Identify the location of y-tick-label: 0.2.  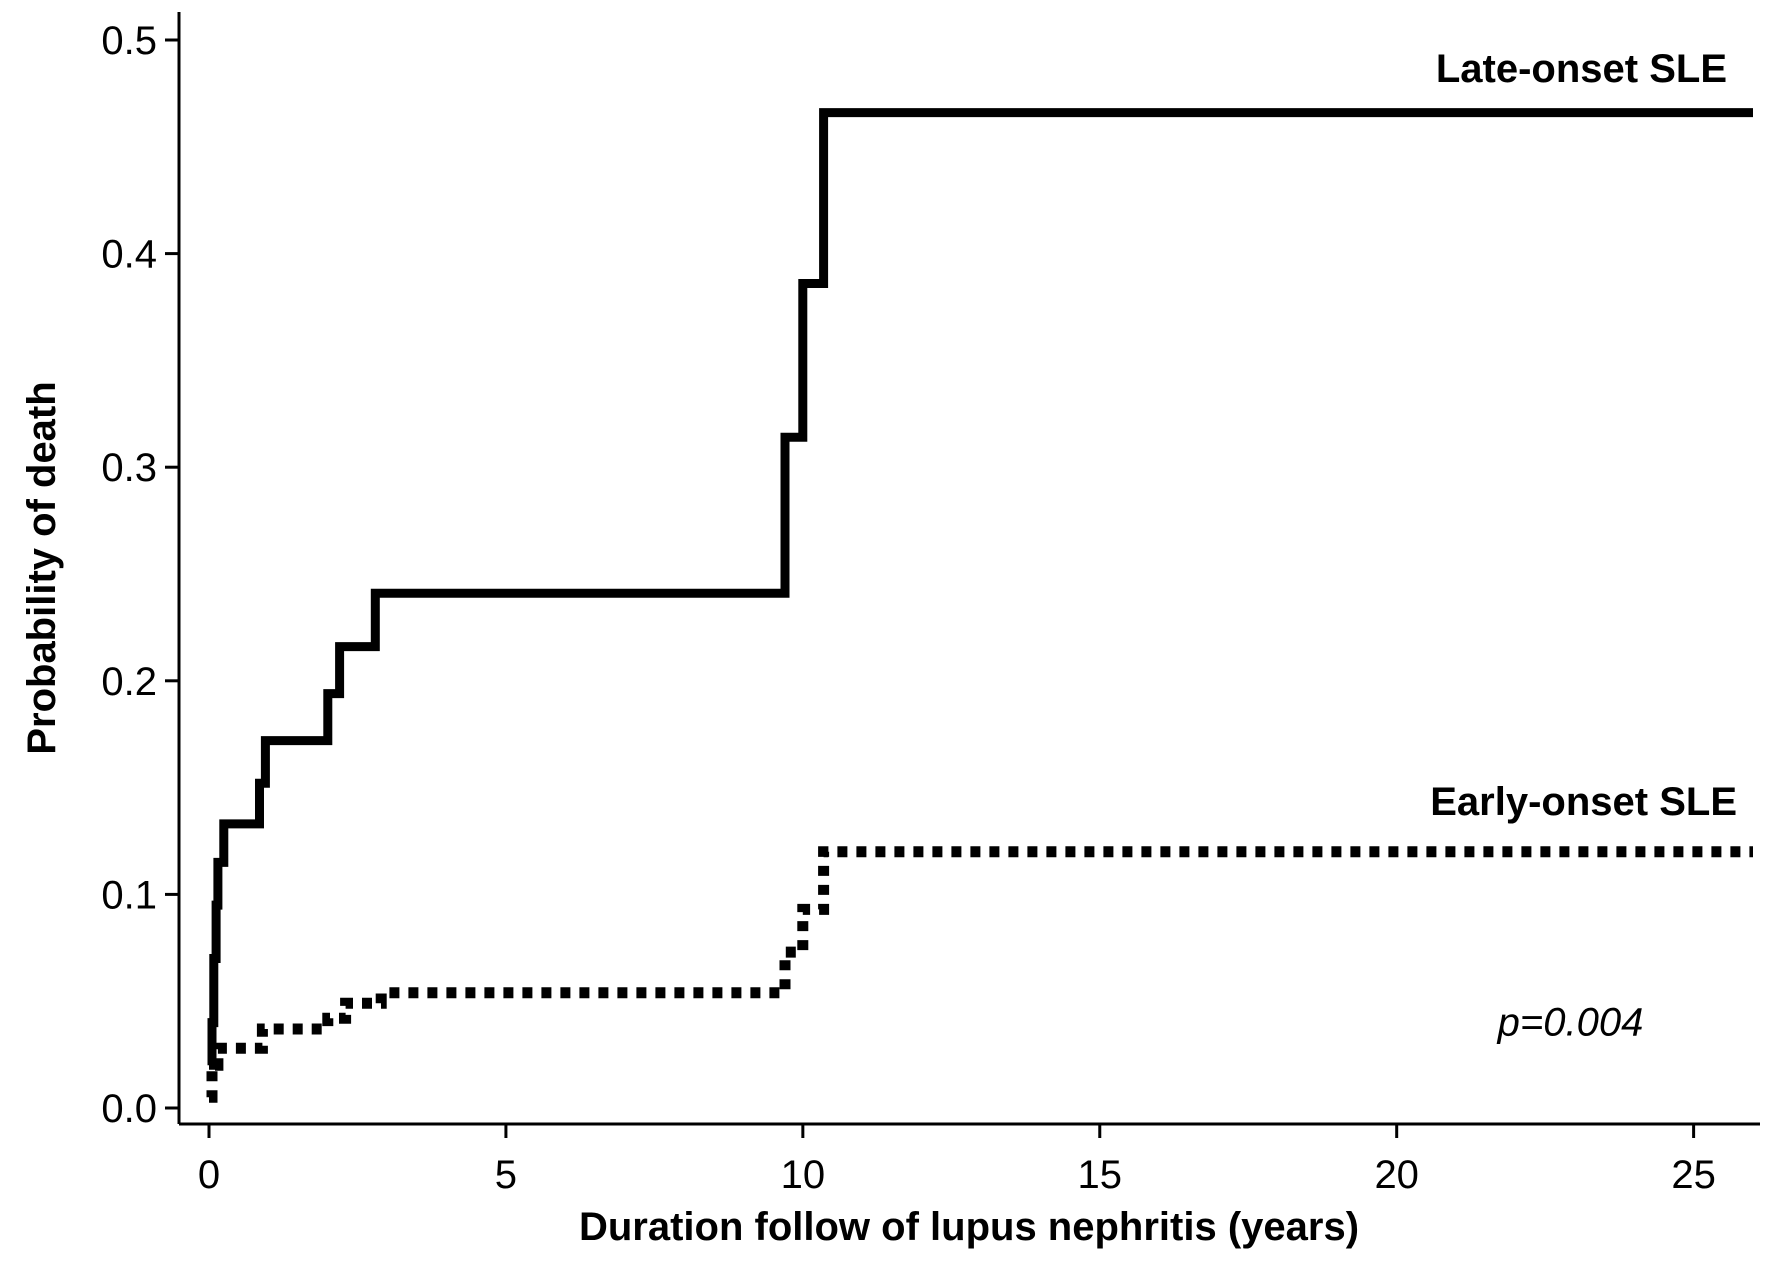
(129, 682).